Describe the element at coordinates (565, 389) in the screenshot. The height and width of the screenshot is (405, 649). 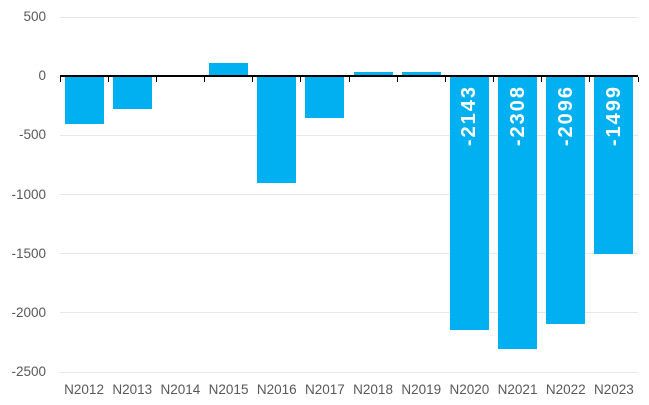
I see `x-axis-category-label: N2022` at that location.